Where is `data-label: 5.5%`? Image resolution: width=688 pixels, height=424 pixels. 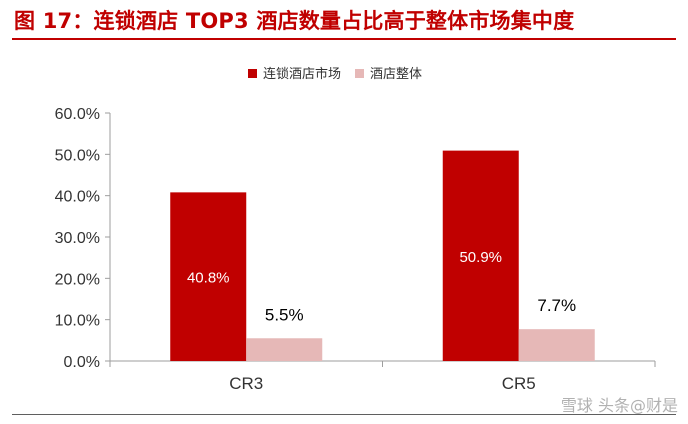
data-label: 5.5% is located at coordinates (284, 314).